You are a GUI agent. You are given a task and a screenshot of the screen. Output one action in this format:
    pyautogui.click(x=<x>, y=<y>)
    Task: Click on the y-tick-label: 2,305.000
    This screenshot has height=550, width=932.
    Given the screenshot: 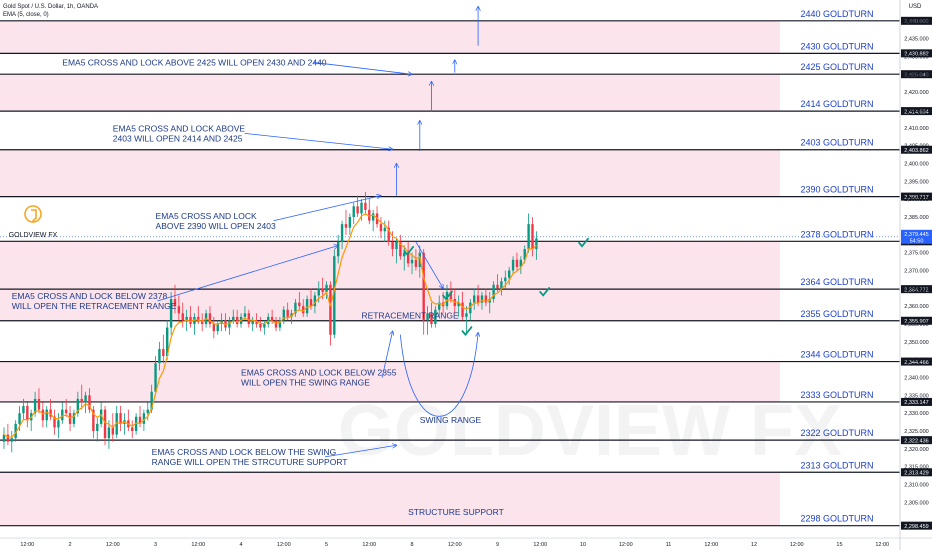 What is the action you would take?
    pyautogui.click(x=916, y=503)
    